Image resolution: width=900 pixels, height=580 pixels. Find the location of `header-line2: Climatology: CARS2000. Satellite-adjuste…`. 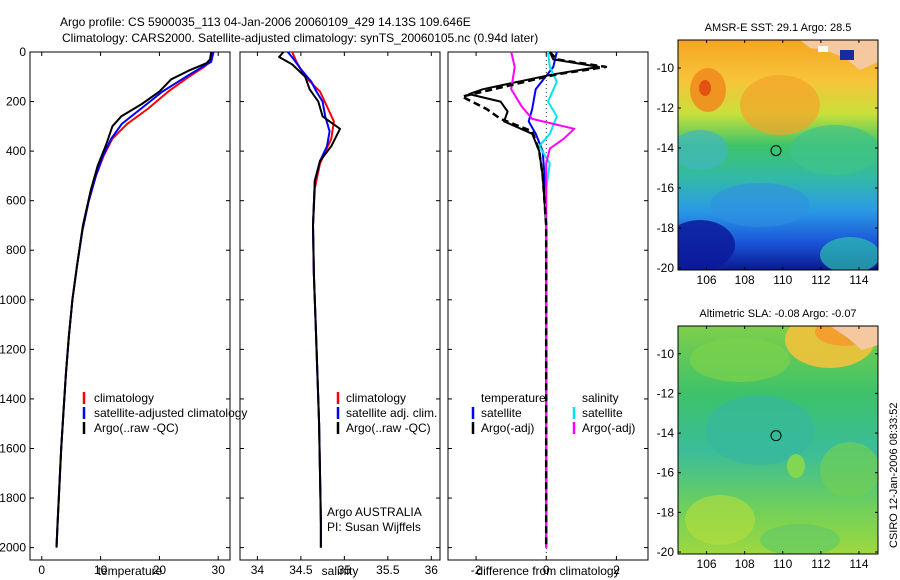

header-line2: Climatology: CARS2000. Satellite-adjuste… is located at coordinates (300, 38).